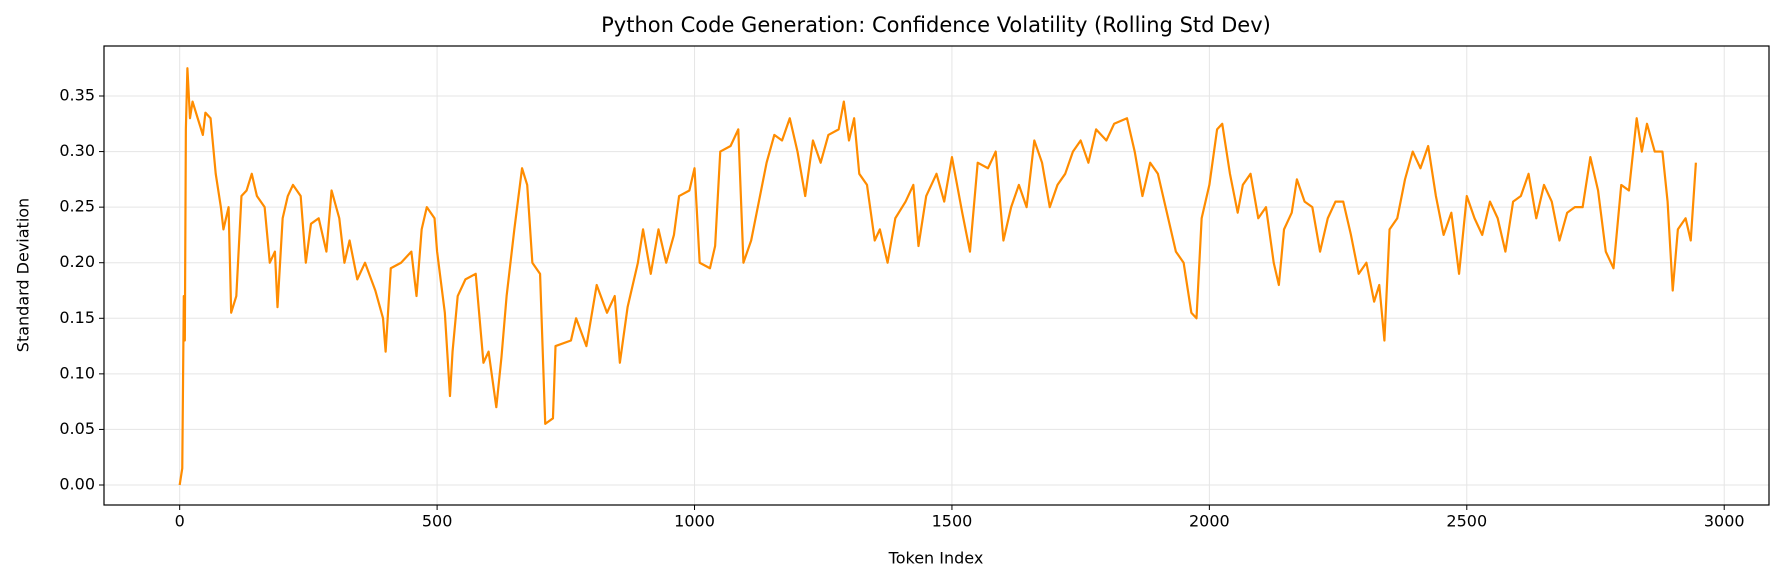  What do you see at coordinates (1209, 521) in the screenshot?
I see `x-tick-label: 2000` at bounding box center [1209, 521].